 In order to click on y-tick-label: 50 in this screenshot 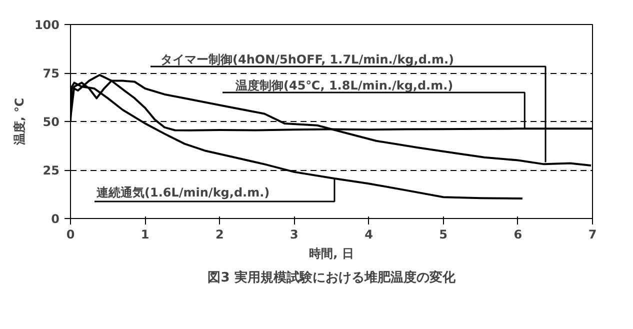, I will do `click(51, 122)`.